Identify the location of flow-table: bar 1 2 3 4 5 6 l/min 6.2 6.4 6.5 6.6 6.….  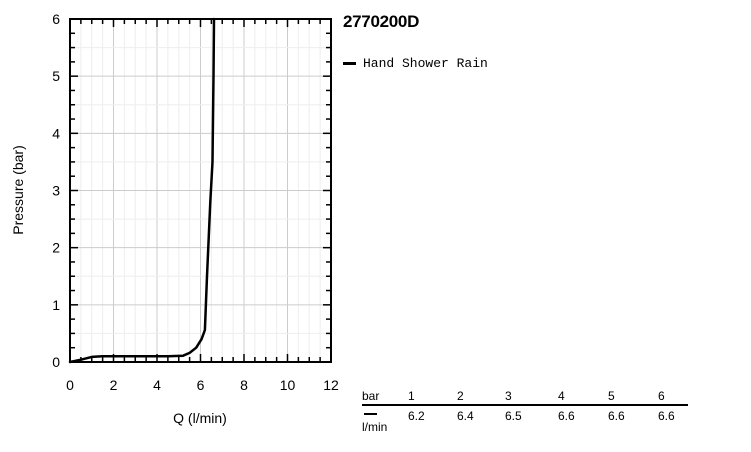
(525, 413).